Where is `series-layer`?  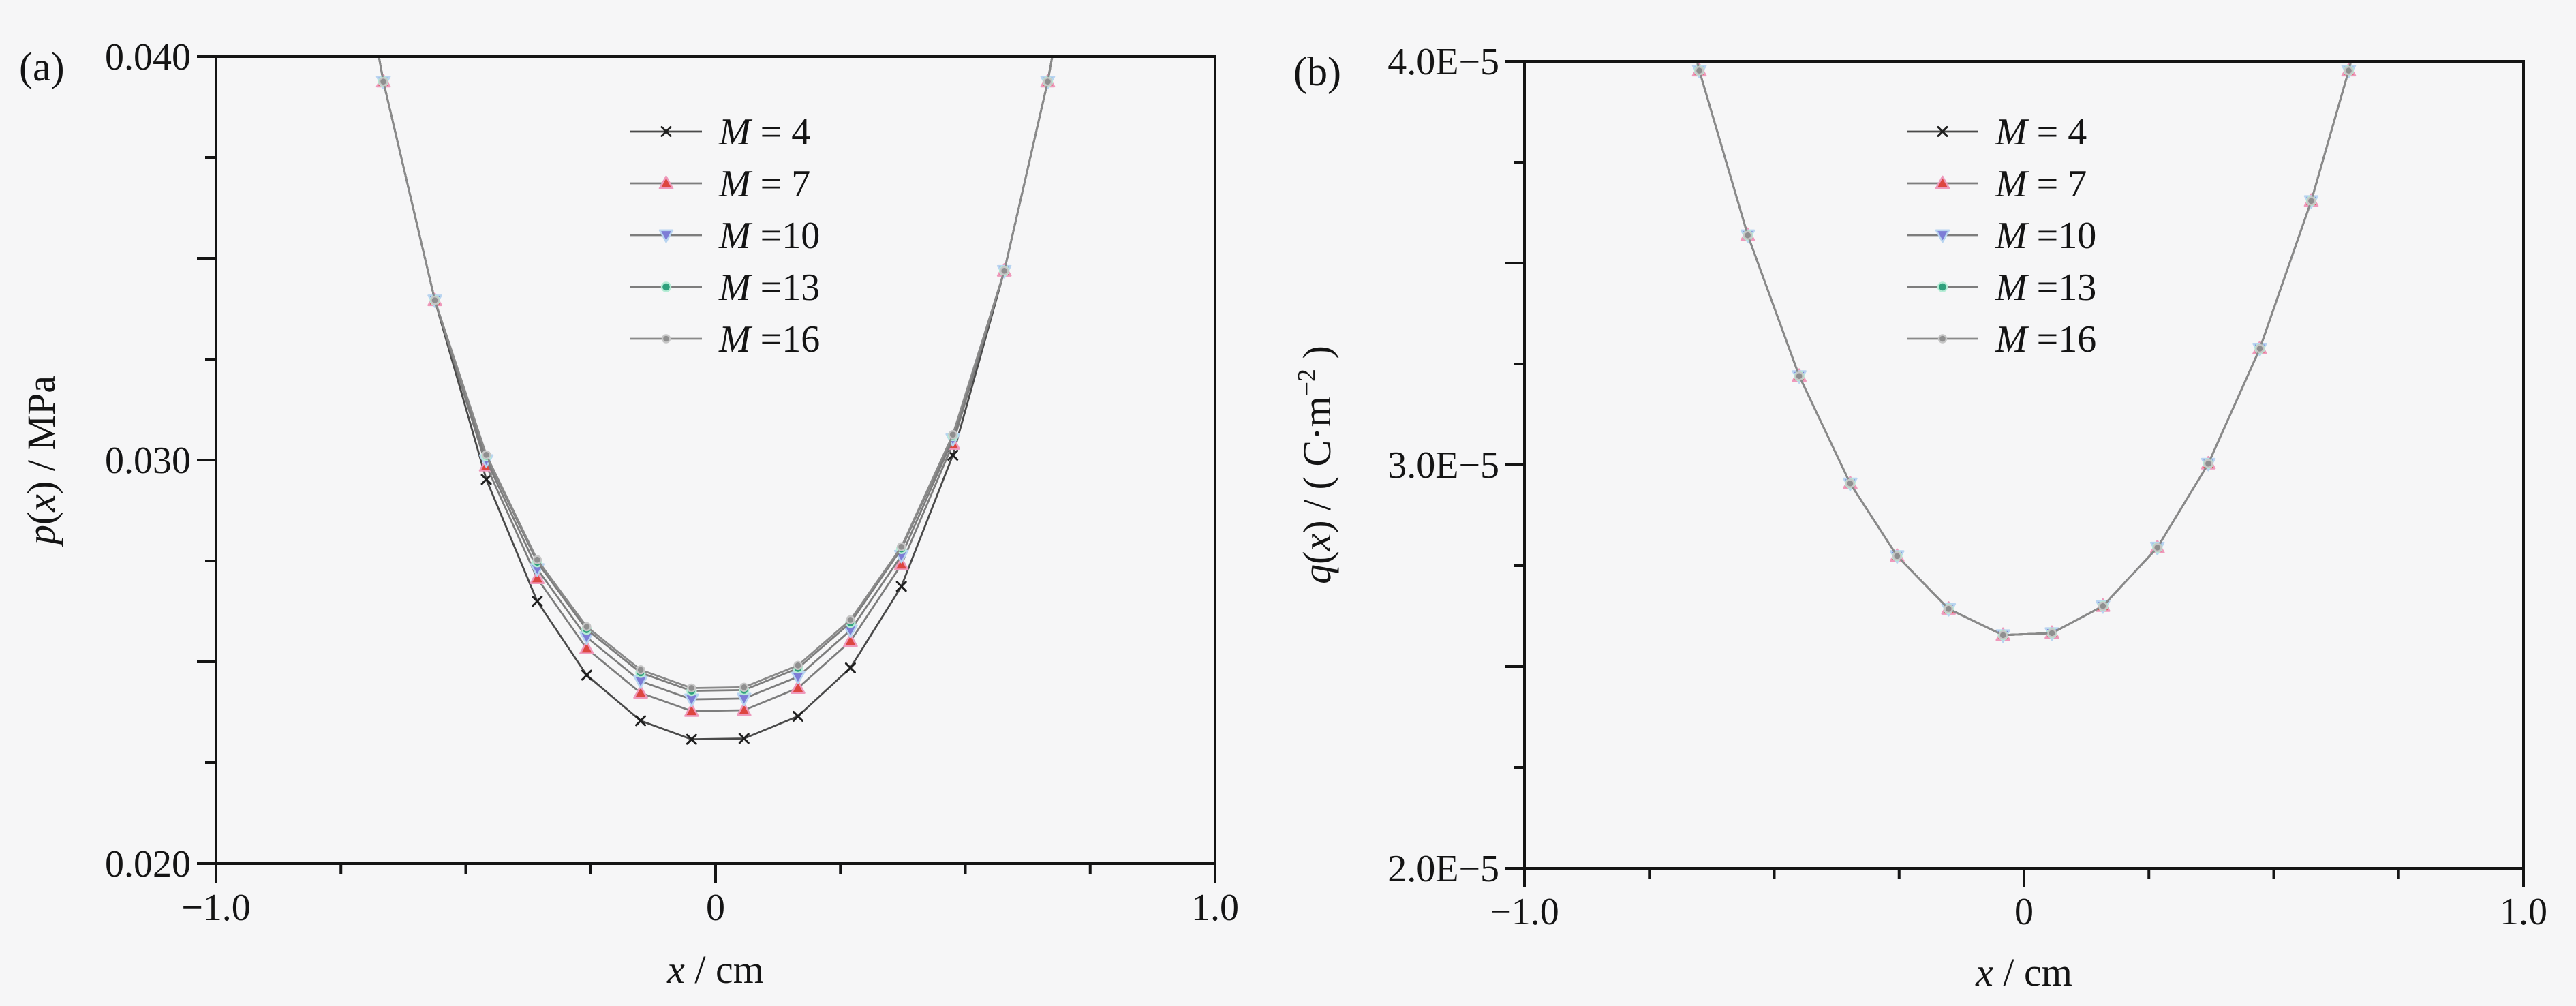
series-layer is located at coordinates (2024, 353).